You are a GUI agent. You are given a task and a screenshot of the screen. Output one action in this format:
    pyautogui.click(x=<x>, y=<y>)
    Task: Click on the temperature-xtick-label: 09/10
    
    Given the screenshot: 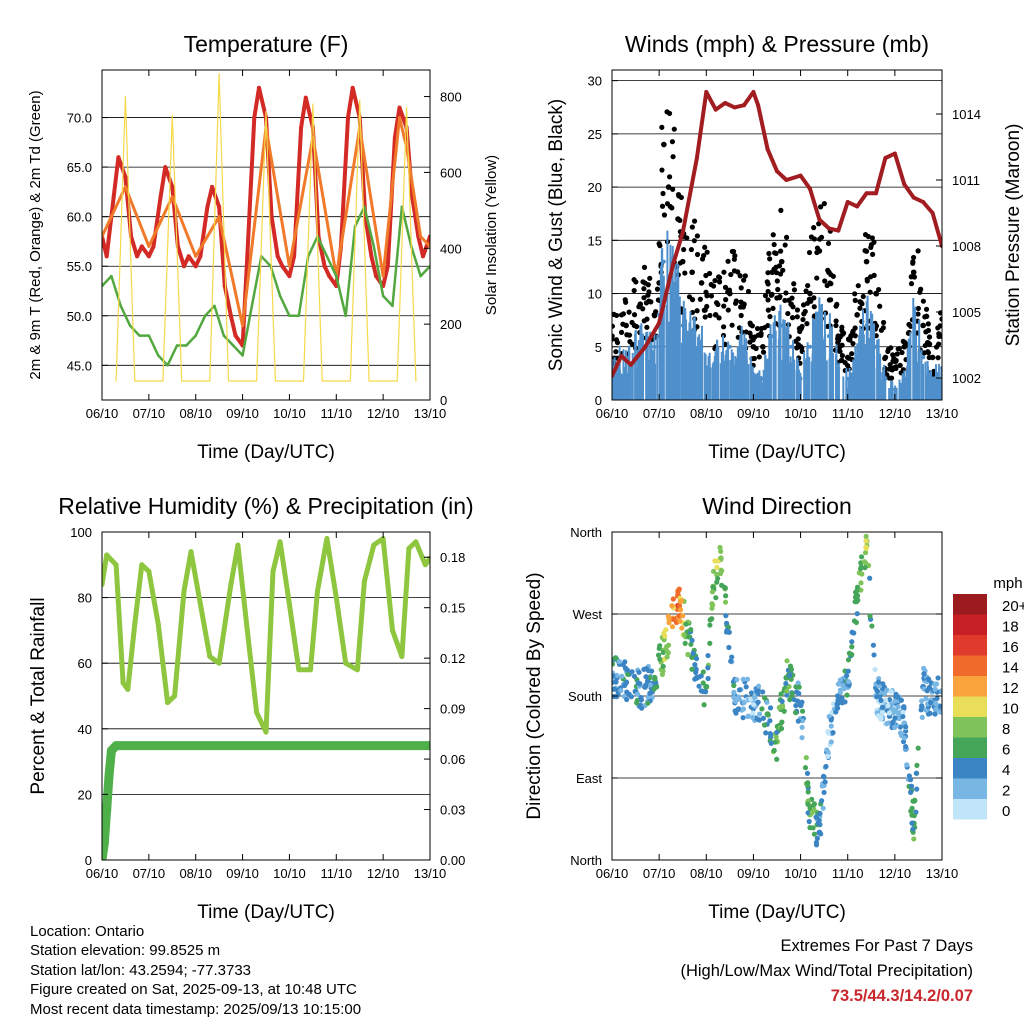 What is the action you would take?
    pyautogui.click(x=242, y=413)
    